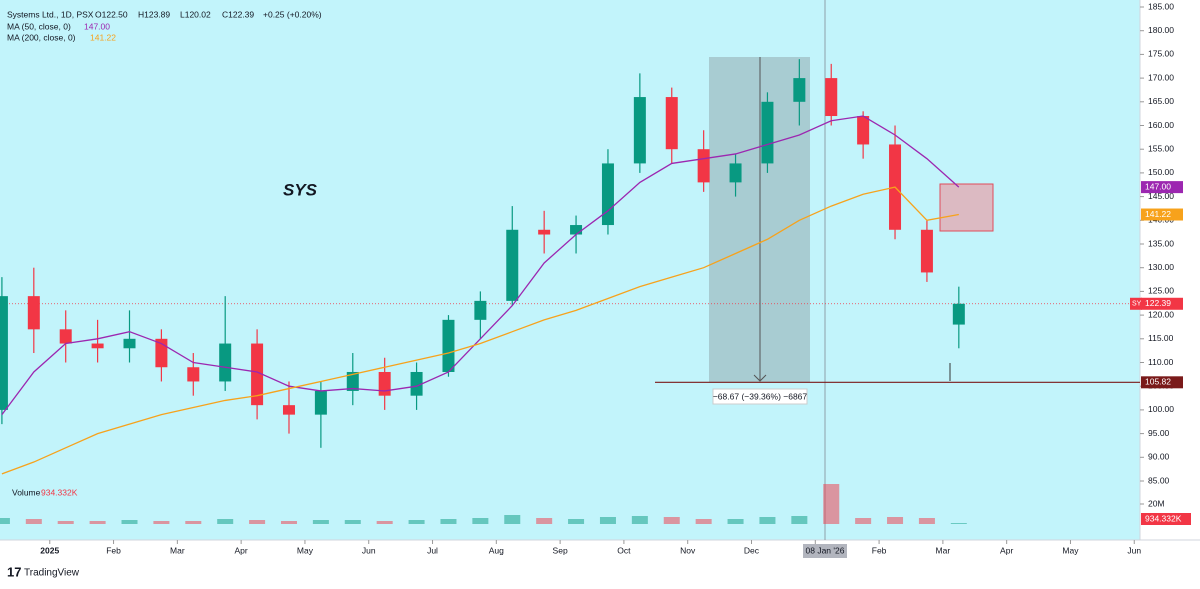 This screenshot has width=1200, height=589. What do you see at coordinates (41, 37) in the screenshot?
I see `legend-entry: MA (200, close, 0)` at bounding box center [41, 37].